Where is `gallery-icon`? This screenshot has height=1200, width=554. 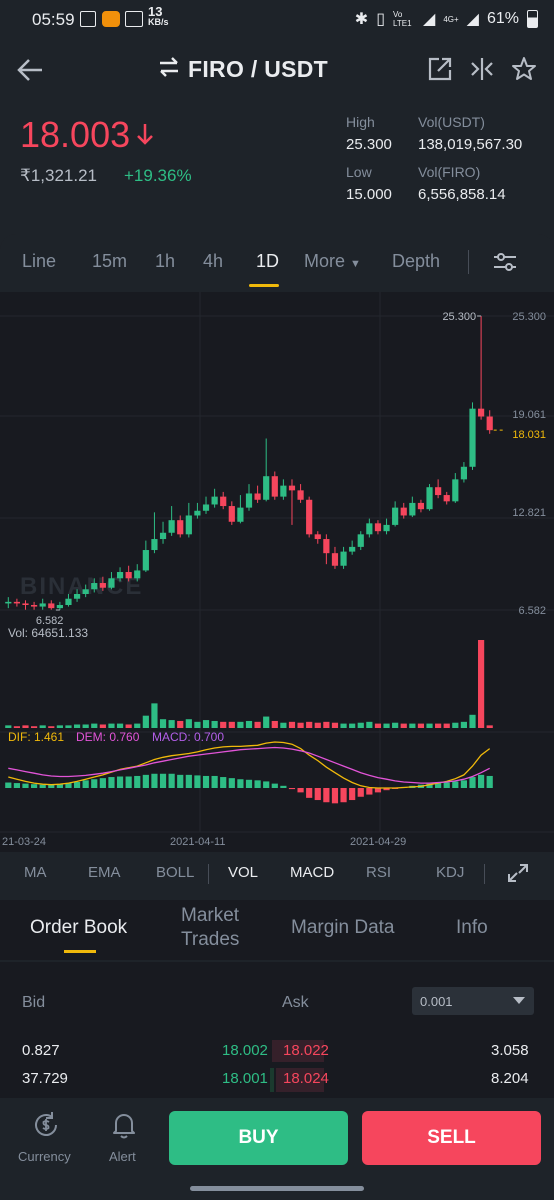
gallery-icon is located at coordinates (134, 19).